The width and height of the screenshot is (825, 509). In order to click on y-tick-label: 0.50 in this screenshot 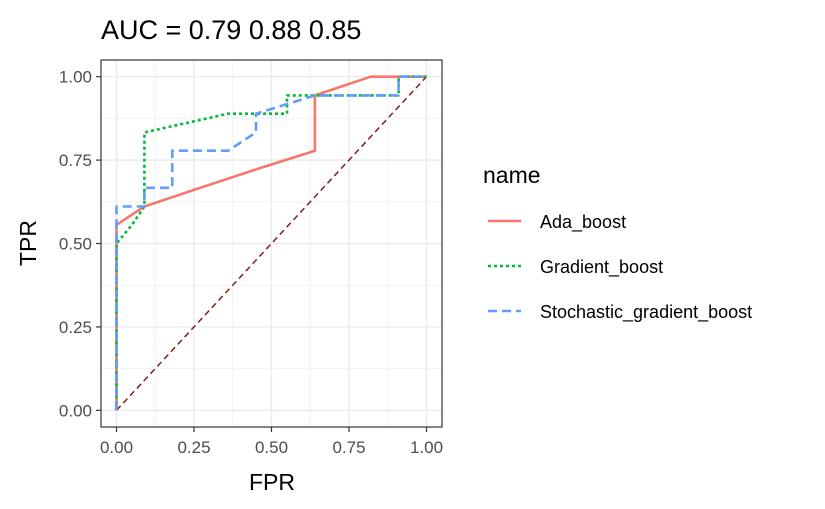, I will do `click(75, 244)`.